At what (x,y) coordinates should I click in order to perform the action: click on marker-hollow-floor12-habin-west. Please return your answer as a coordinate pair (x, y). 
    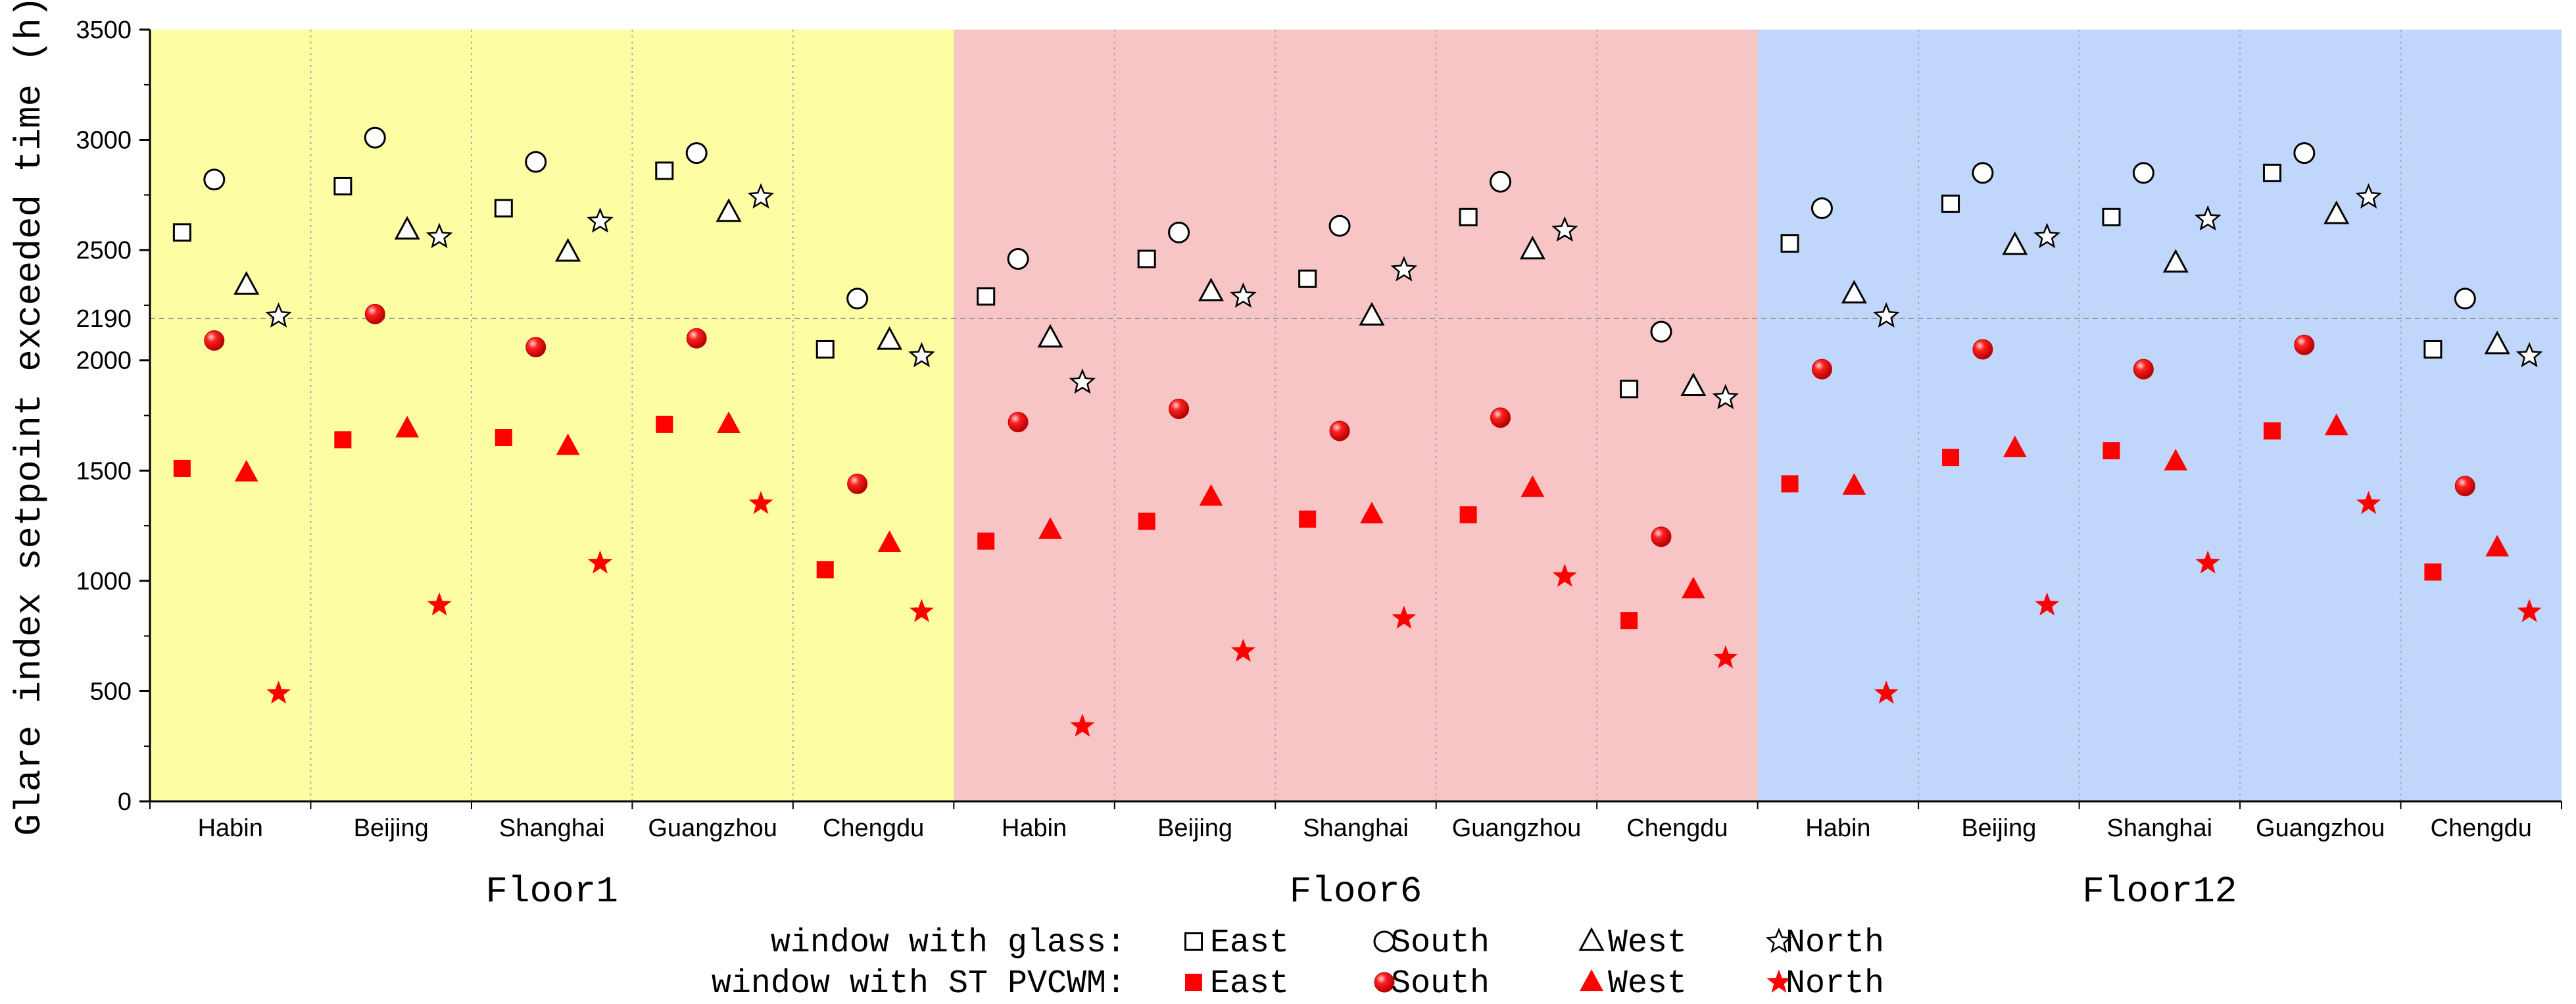
    Looking at the image, I should click on (1854, 292).